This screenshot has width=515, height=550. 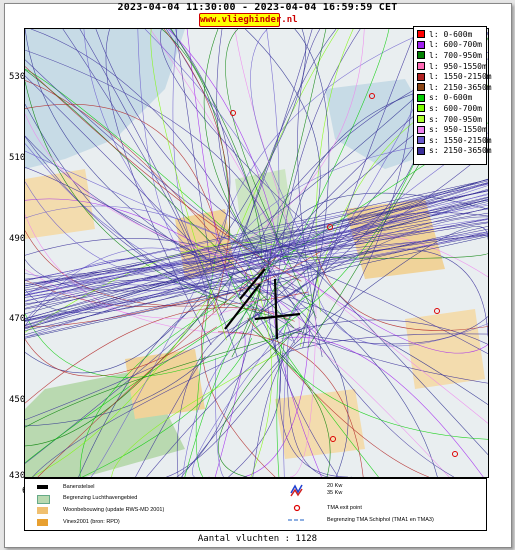 What do you see at coordinates (17, 158) in the screenshot?
I see `y-tick-label: 510` at bounding box center [17, 158].